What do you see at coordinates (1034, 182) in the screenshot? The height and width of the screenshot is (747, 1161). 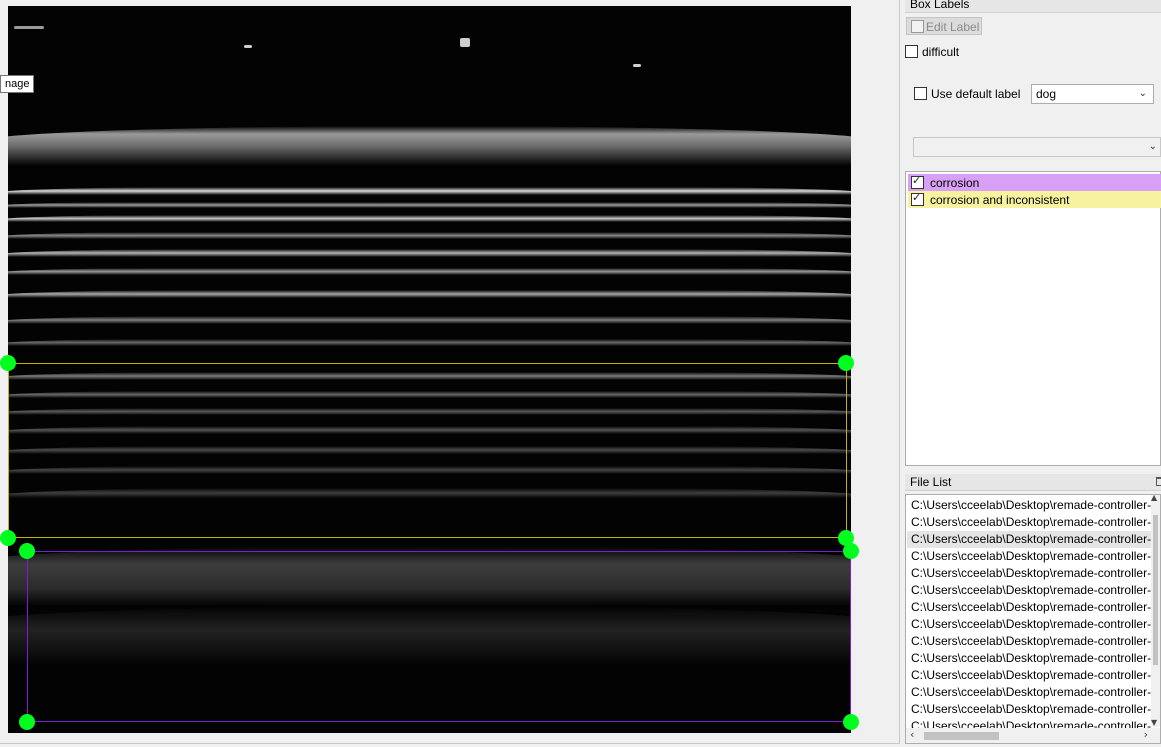 I see `label-list-item: corrosion` at bounding box center [1034, 182].